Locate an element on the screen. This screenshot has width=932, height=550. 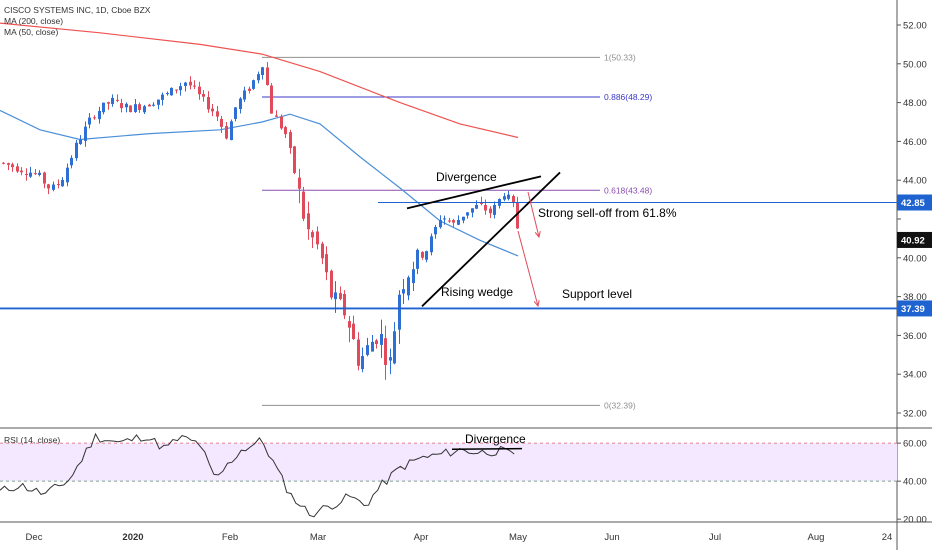
ma200-line is located at coordinates (259, 80).